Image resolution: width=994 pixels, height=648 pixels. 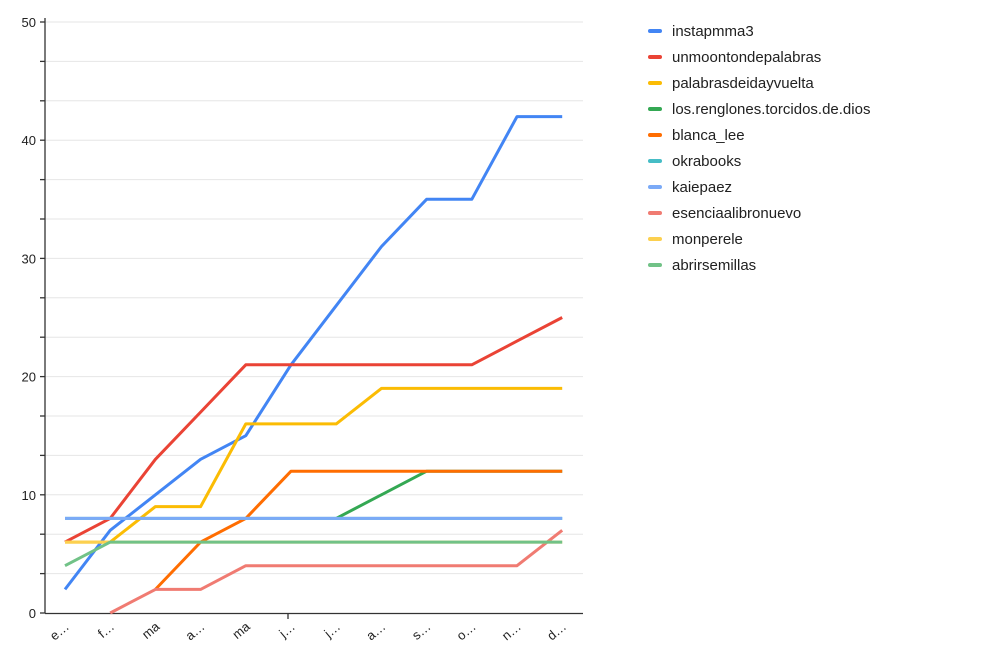 I want to click on legend-item-instapmma3: instapmma3, so click(x=759, y=31).